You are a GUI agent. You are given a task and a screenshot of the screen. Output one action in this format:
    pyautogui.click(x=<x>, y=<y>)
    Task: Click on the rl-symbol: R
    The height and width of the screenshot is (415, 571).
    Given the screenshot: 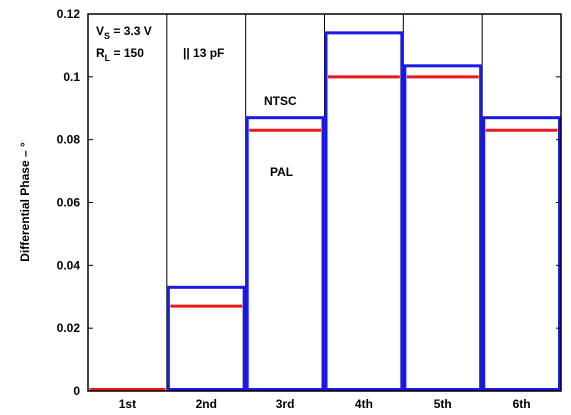 What is the action you would take?
    pyautogui.click(x=100, y=53)
    